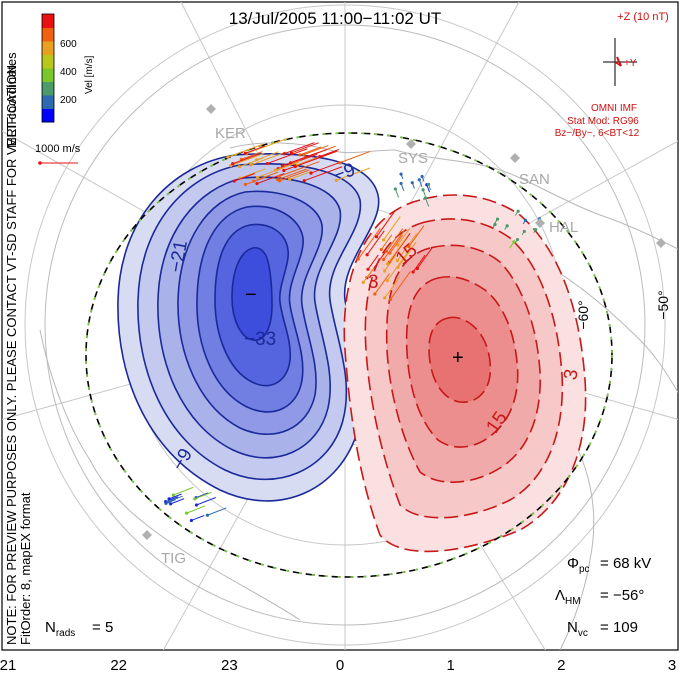  Describe the element at coordinates (230, 133) in the screenshot. I see `radar-label-ker: KER` at that location.